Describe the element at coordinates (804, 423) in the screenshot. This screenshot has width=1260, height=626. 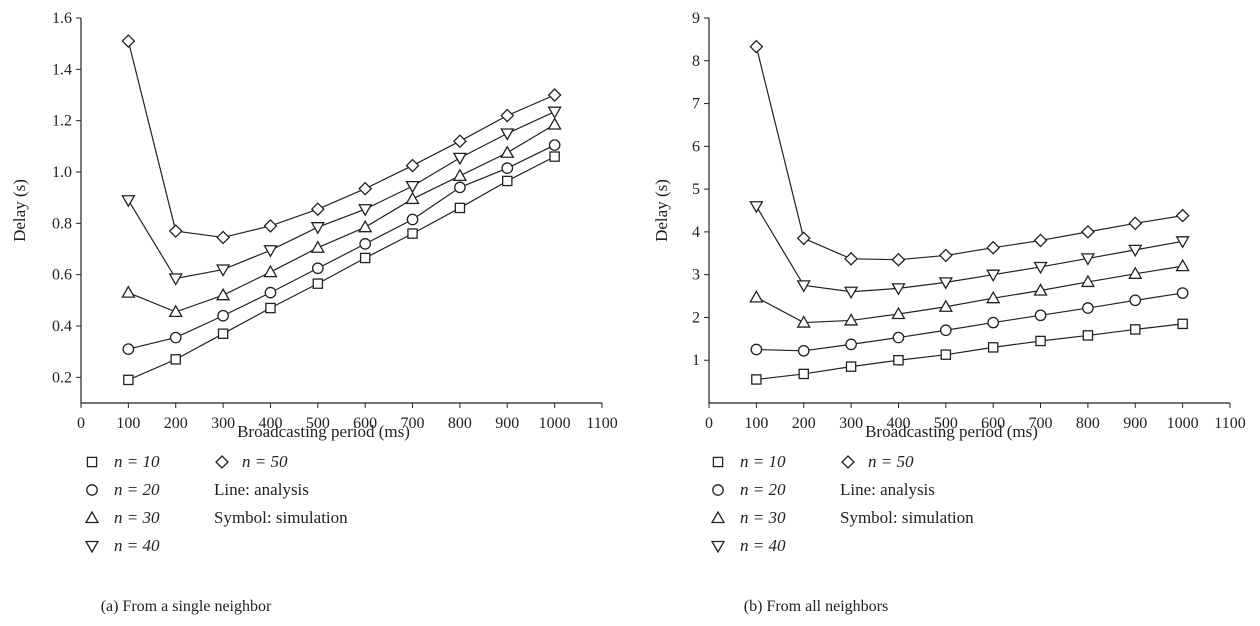
I see `x-tick-label: 200` at that location.